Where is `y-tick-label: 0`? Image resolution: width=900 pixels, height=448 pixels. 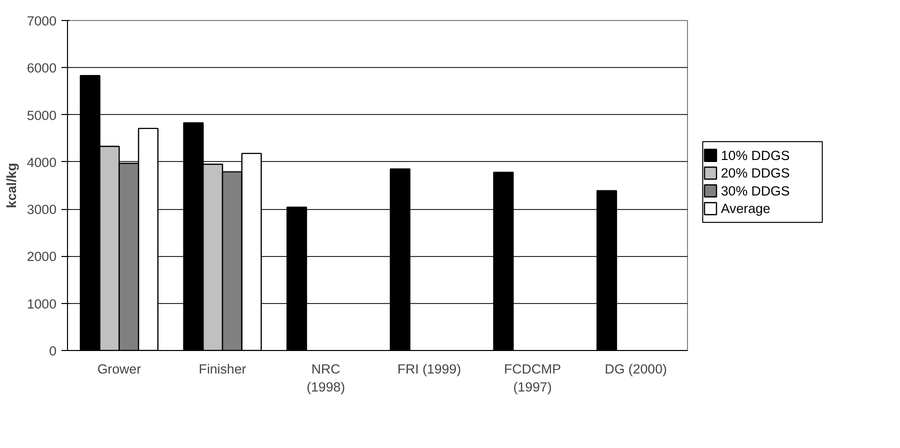
y-tick-label: 0 is located at coordinates (53, 351).